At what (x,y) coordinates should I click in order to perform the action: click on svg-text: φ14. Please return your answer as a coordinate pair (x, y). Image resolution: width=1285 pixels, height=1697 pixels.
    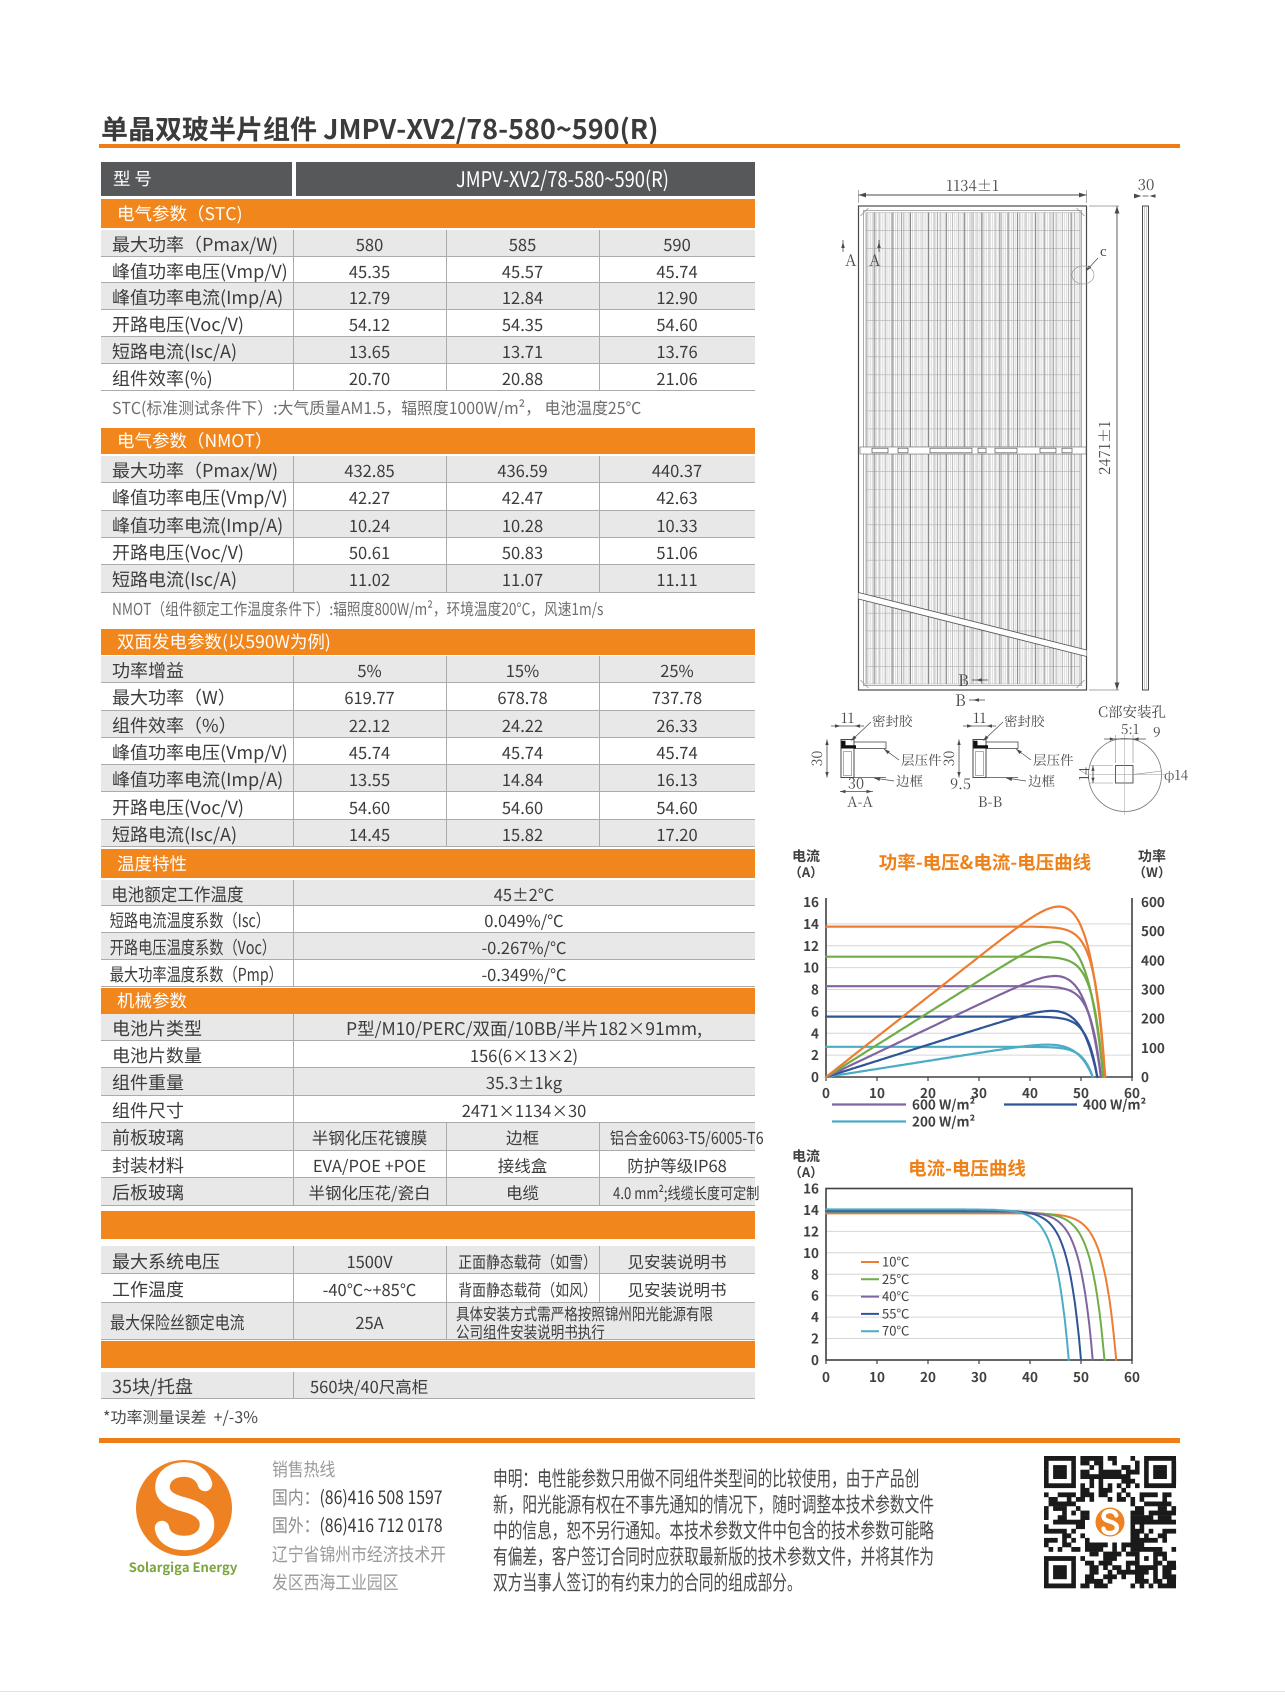
    Looking at the image, I should click on (1176, 774).